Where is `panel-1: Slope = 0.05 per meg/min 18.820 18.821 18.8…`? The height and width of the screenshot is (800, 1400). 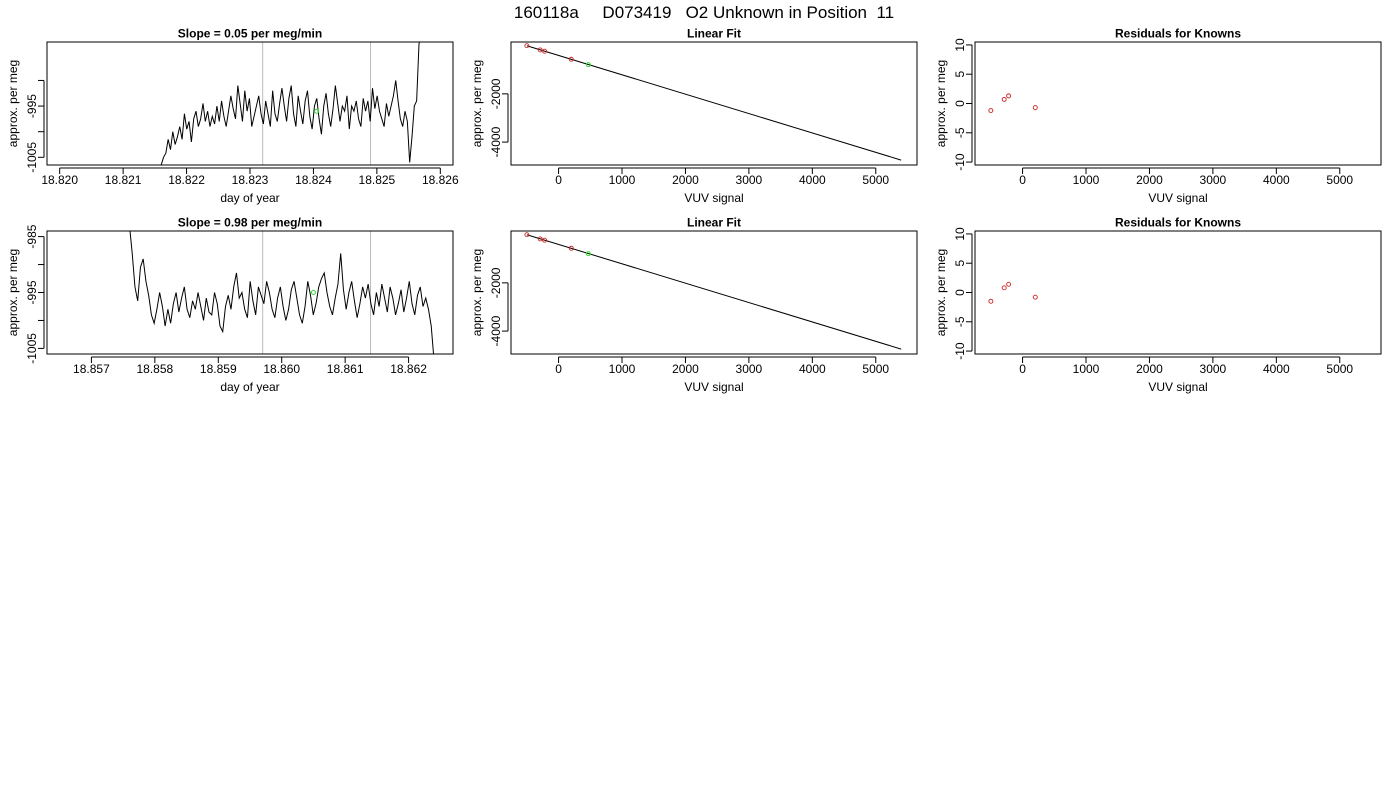
panel-1: Slope = 0.05 per meg/min 18.820 18.821 18.8… is located at coordinates (232, 116).